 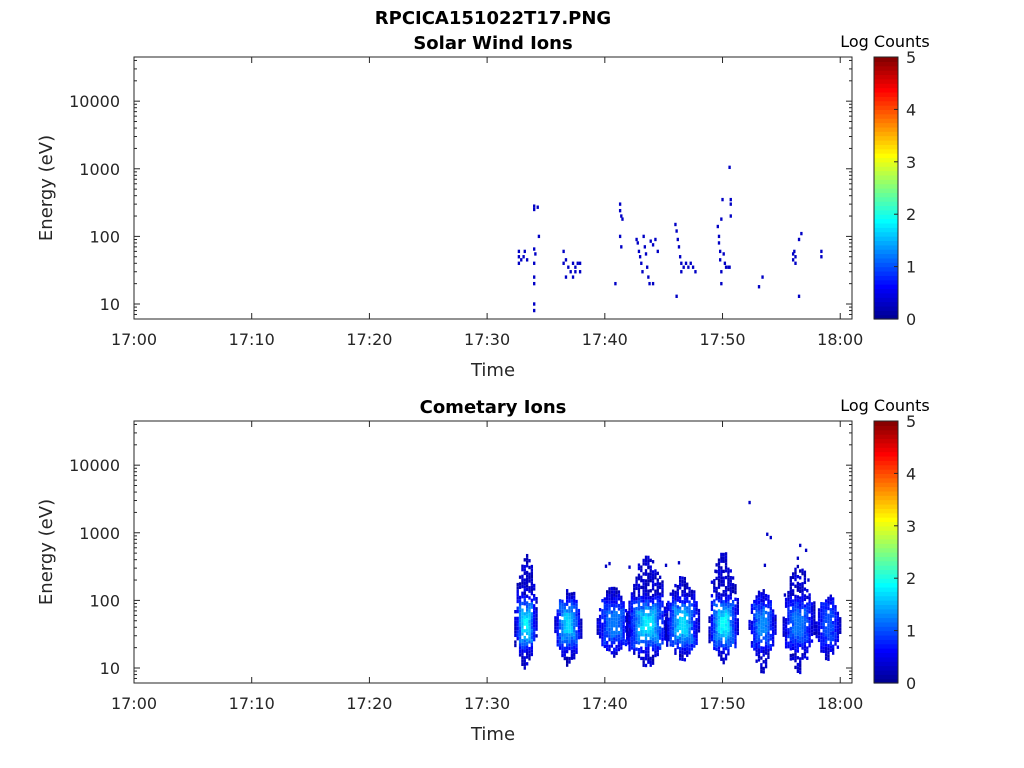 What do you see at coordinates (134, 339) in the screenshot?
I see `x-tick-label: 17:00` at bounding box center [134, 339].